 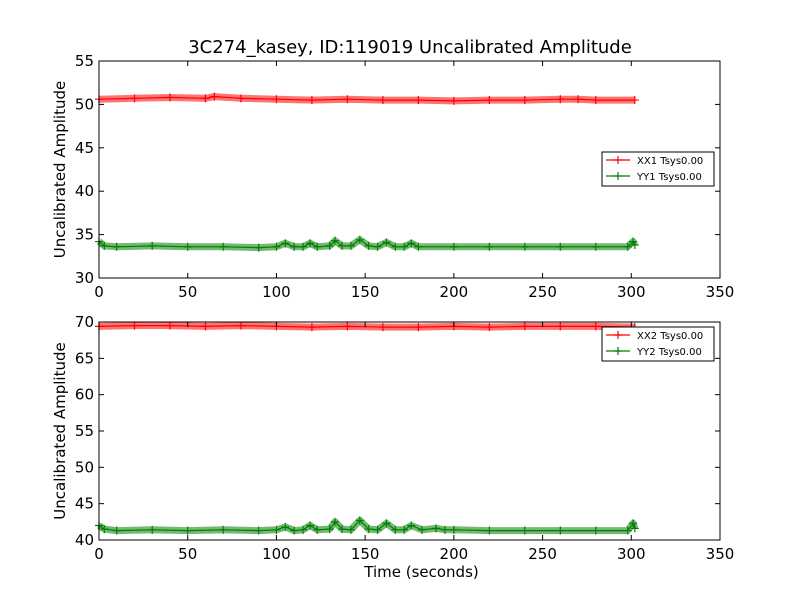 I want to click on x-tick-label: 300, so click(x=631, y=292).